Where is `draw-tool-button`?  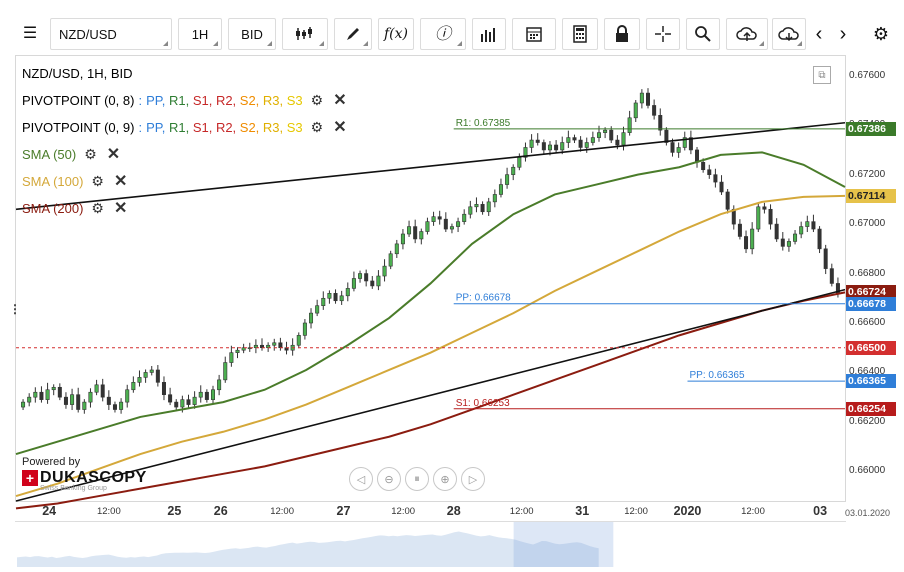
draw-tool-button is located at coordinates (353, 34).